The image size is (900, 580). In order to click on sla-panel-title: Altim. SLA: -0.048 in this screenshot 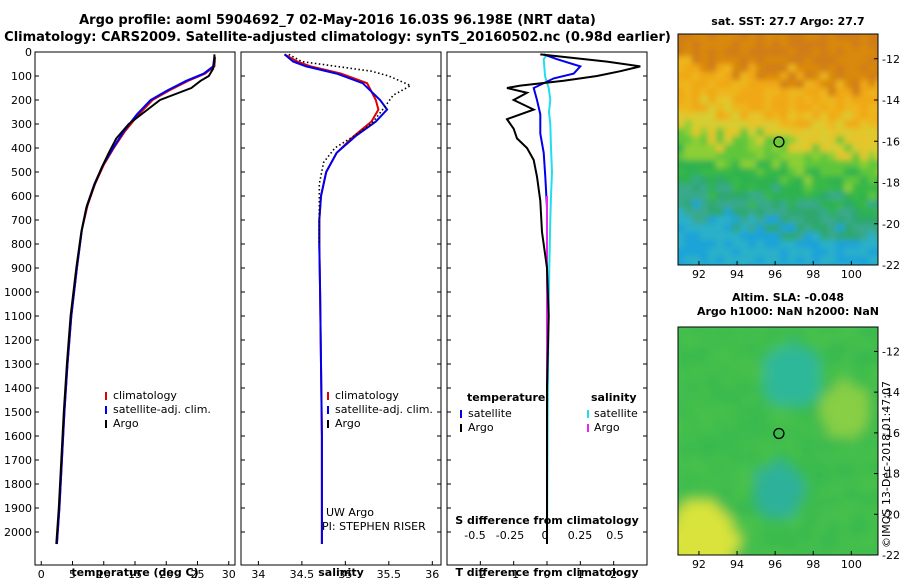, I will do `click(788, 297)`.